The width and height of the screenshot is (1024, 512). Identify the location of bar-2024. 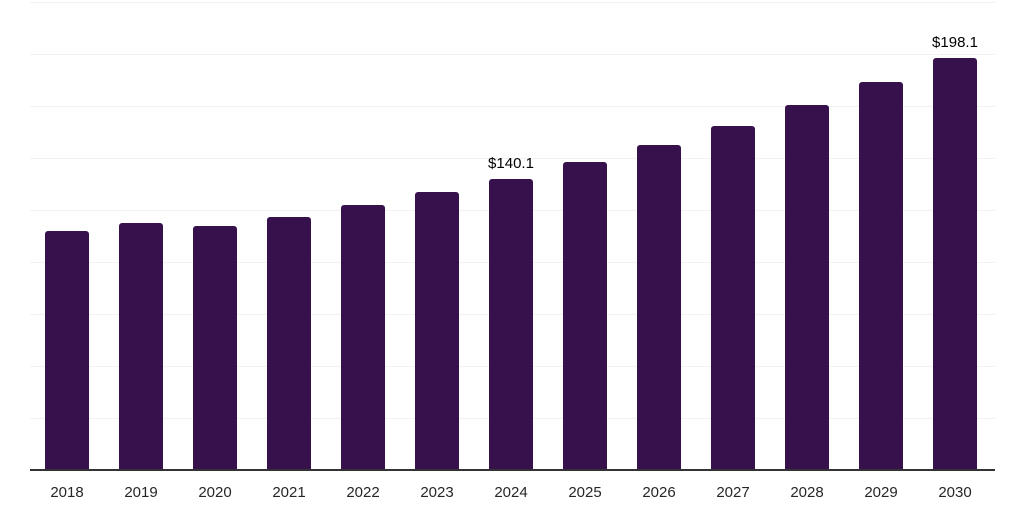
(511, 324).